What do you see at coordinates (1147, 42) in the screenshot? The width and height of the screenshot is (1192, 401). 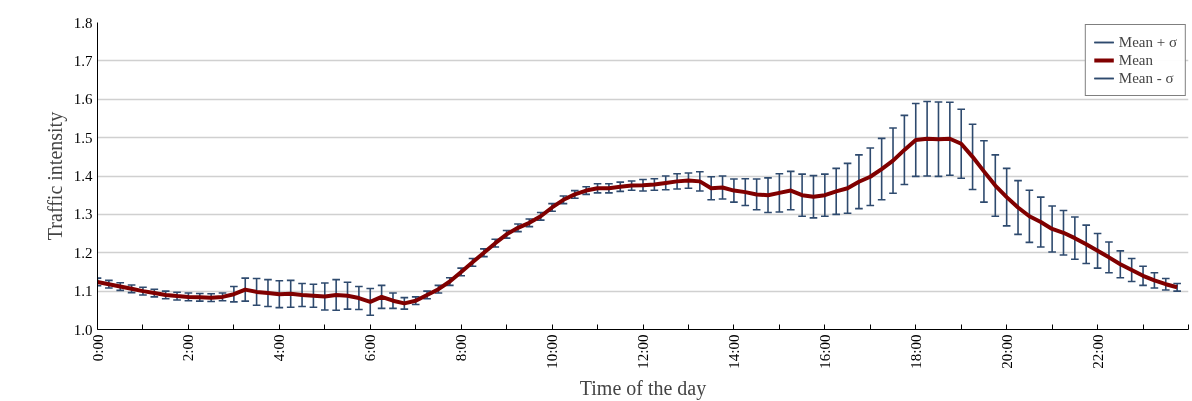 I see `annotation: Mean + σ` at bounding box center [1147, 42].